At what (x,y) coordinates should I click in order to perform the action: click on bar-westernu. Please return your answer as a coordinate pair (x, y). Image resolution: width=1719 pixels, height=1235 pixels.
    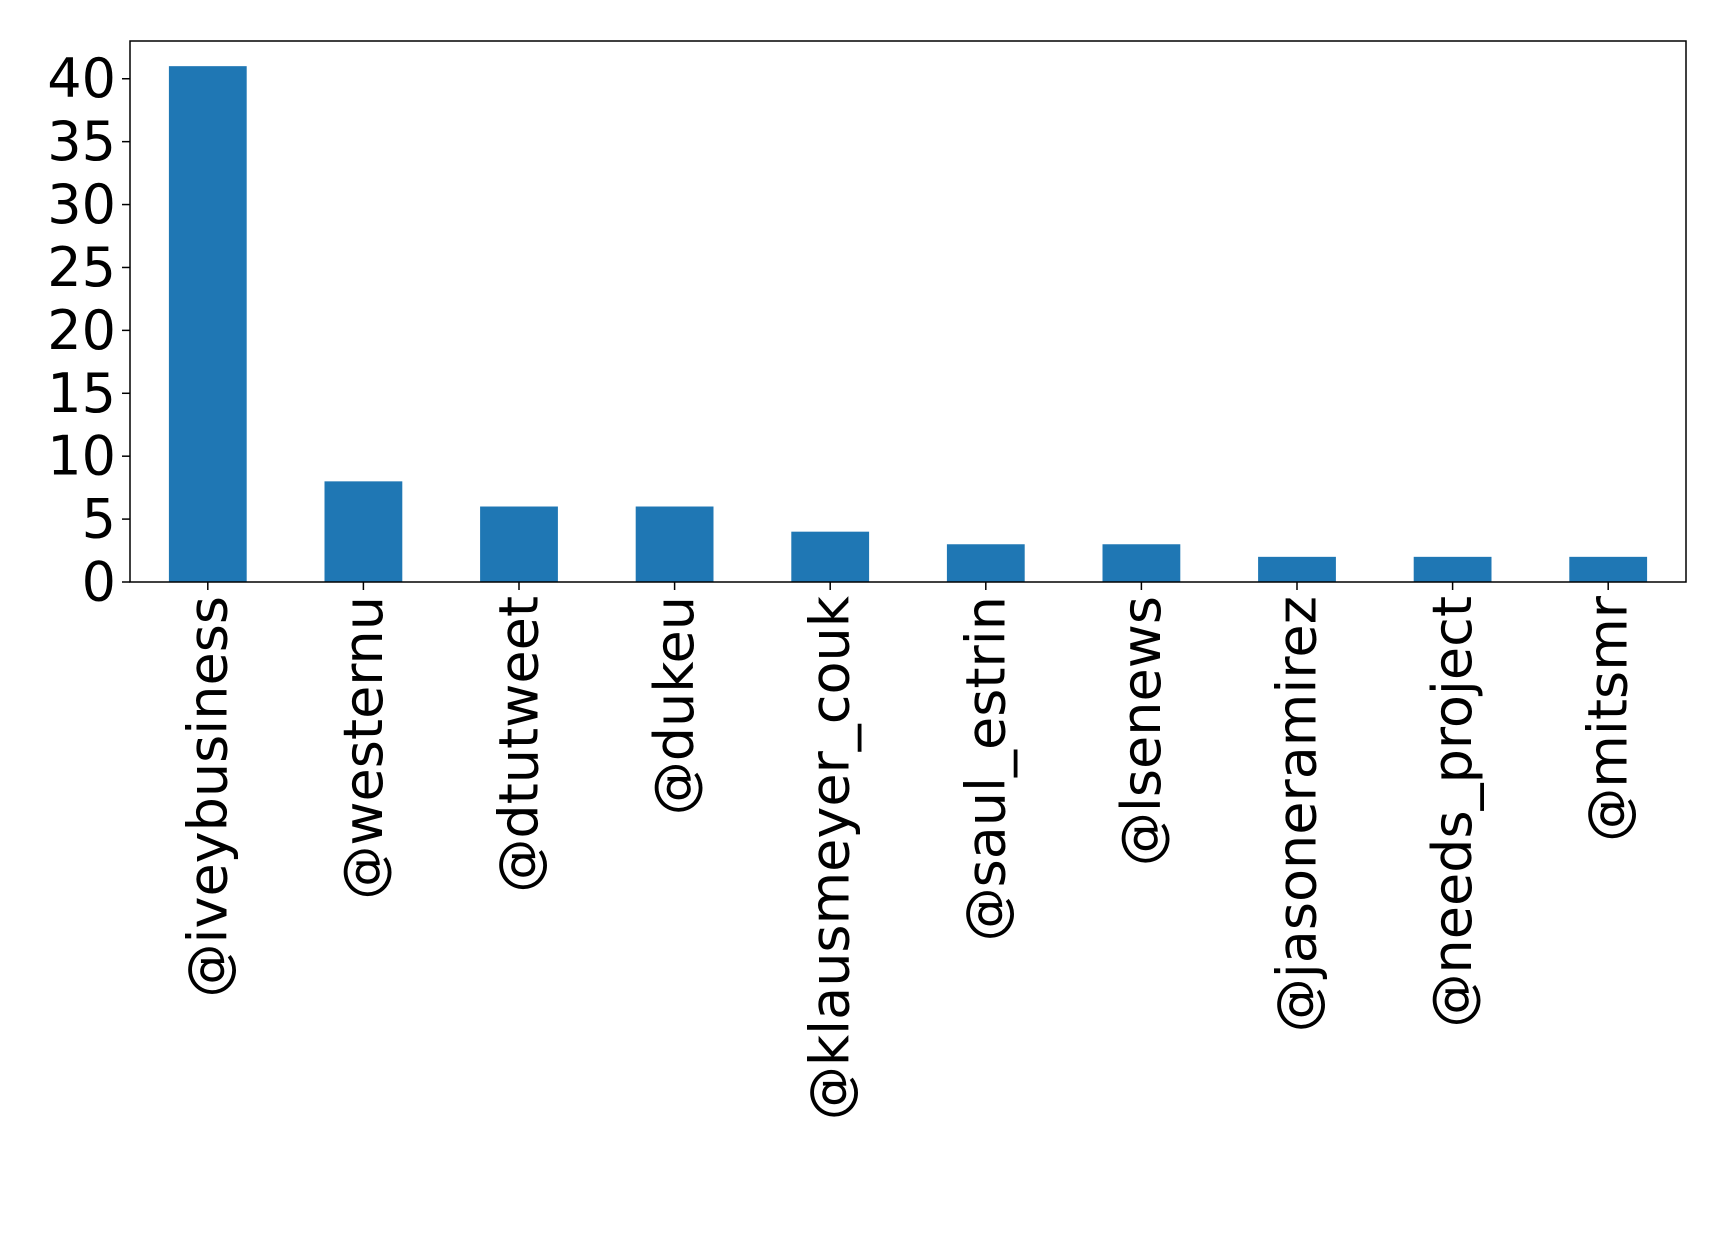
    Looking at the image, I should click on (363, 531).